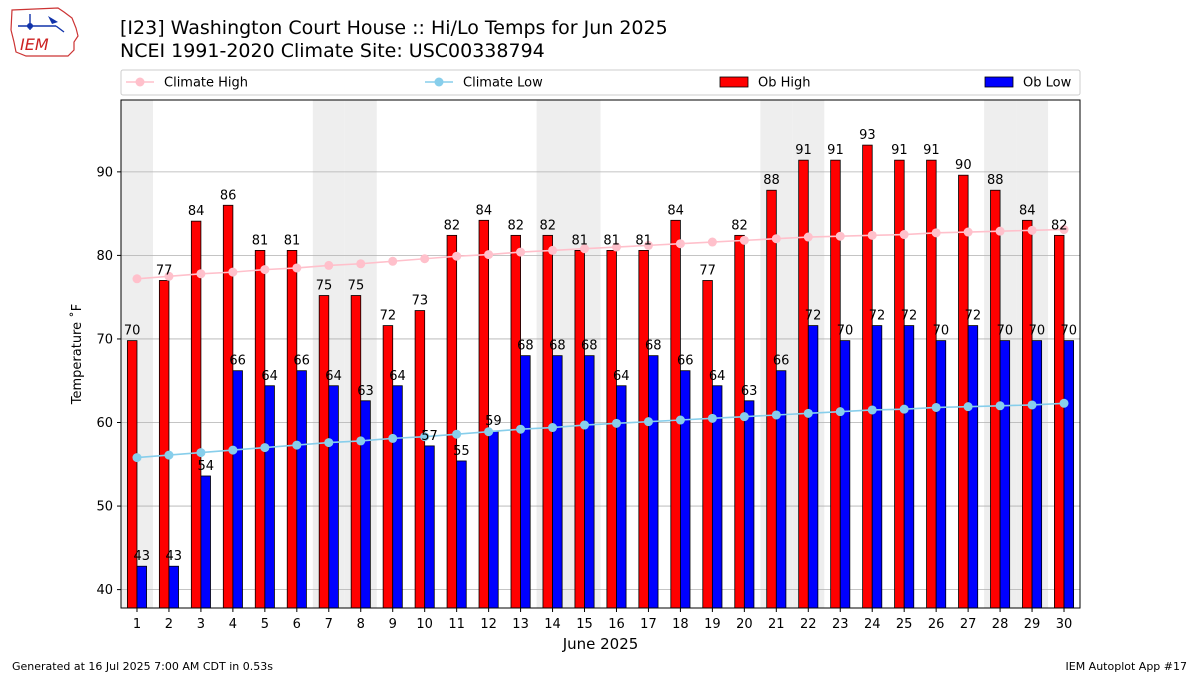 This screenshot has height=675, width=1200. Describe the element at coordinates (137, 624) in the screenshot. I see `x-tick-label: 1` at that location.